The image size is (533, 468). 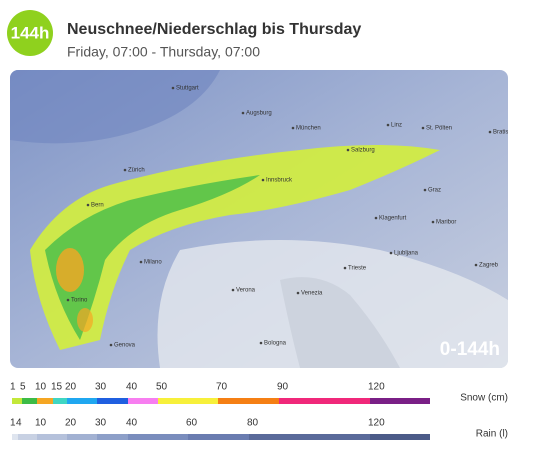 What do you see at coordinates (79, 301) in the screenshot?
I see `place-label: Torino` at bounding box center [79, 301].